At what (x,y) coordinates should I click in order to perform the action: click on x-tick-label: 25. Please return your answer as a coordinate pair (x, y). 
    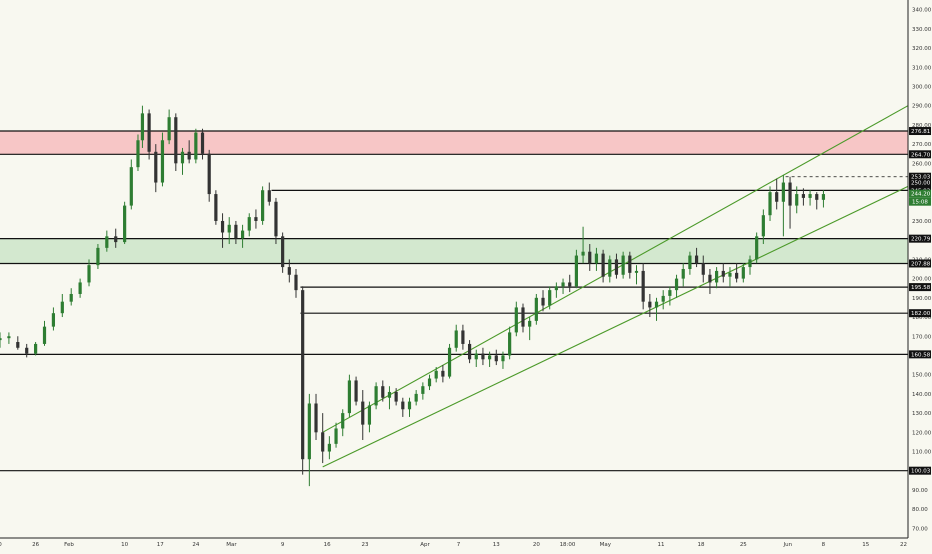
    Looking at the image, I should click on (743, 545).